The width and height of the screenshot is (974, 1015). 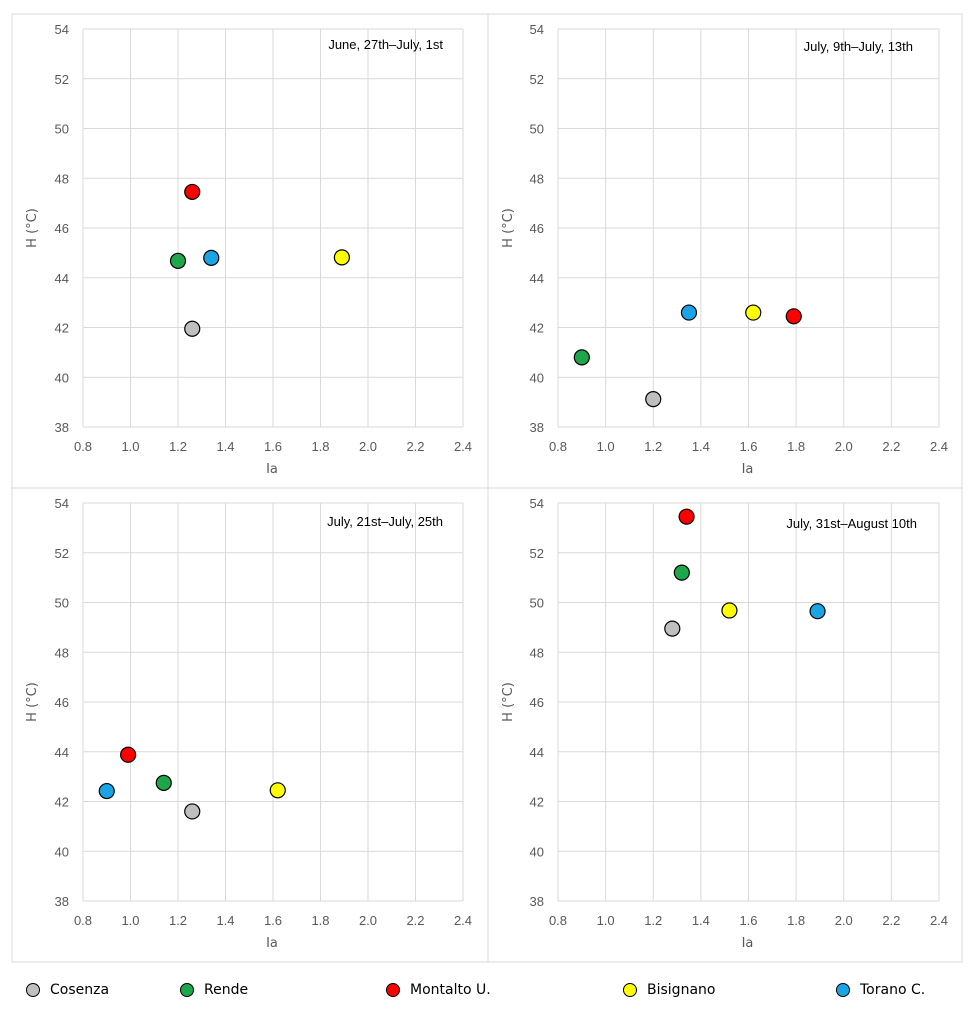 I want to click on data-point-montalto-u, so click(x=793, y=316).